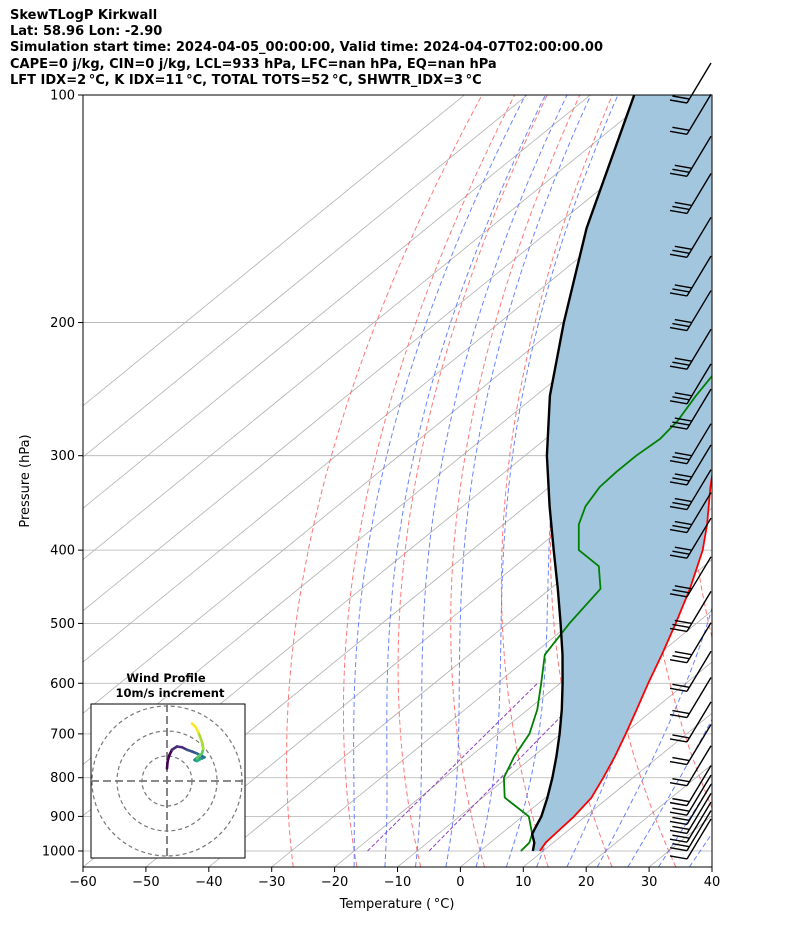 The width and height of the screenshot is (794, 937). What do you see at coordinates (166, 678) in the screenshot?
I see `hodograph-title: Wind Profile` at bounding box center [166, 678].